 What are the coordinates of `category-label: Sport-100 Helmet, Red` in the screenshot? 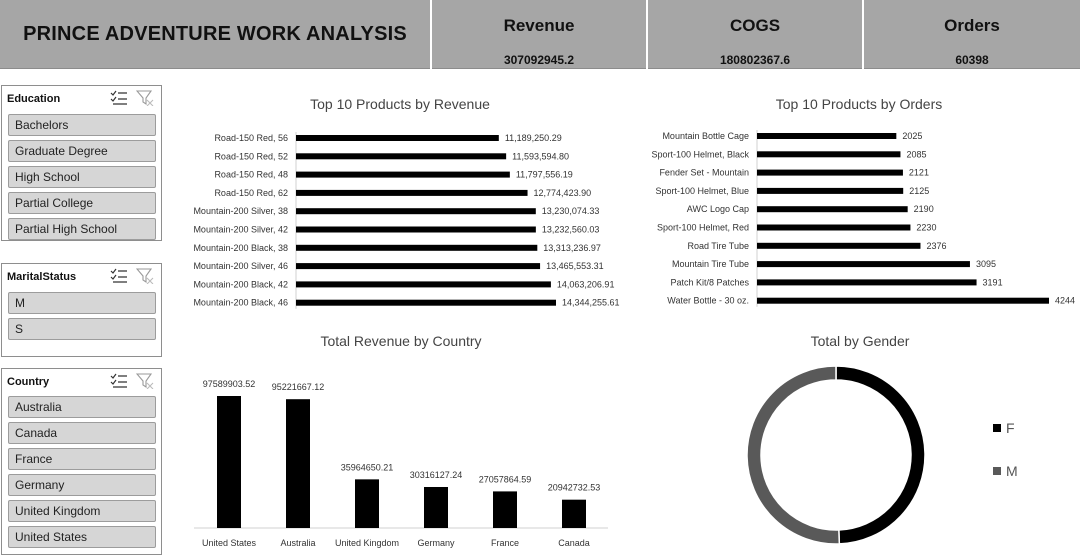 It's located at (703, 228).